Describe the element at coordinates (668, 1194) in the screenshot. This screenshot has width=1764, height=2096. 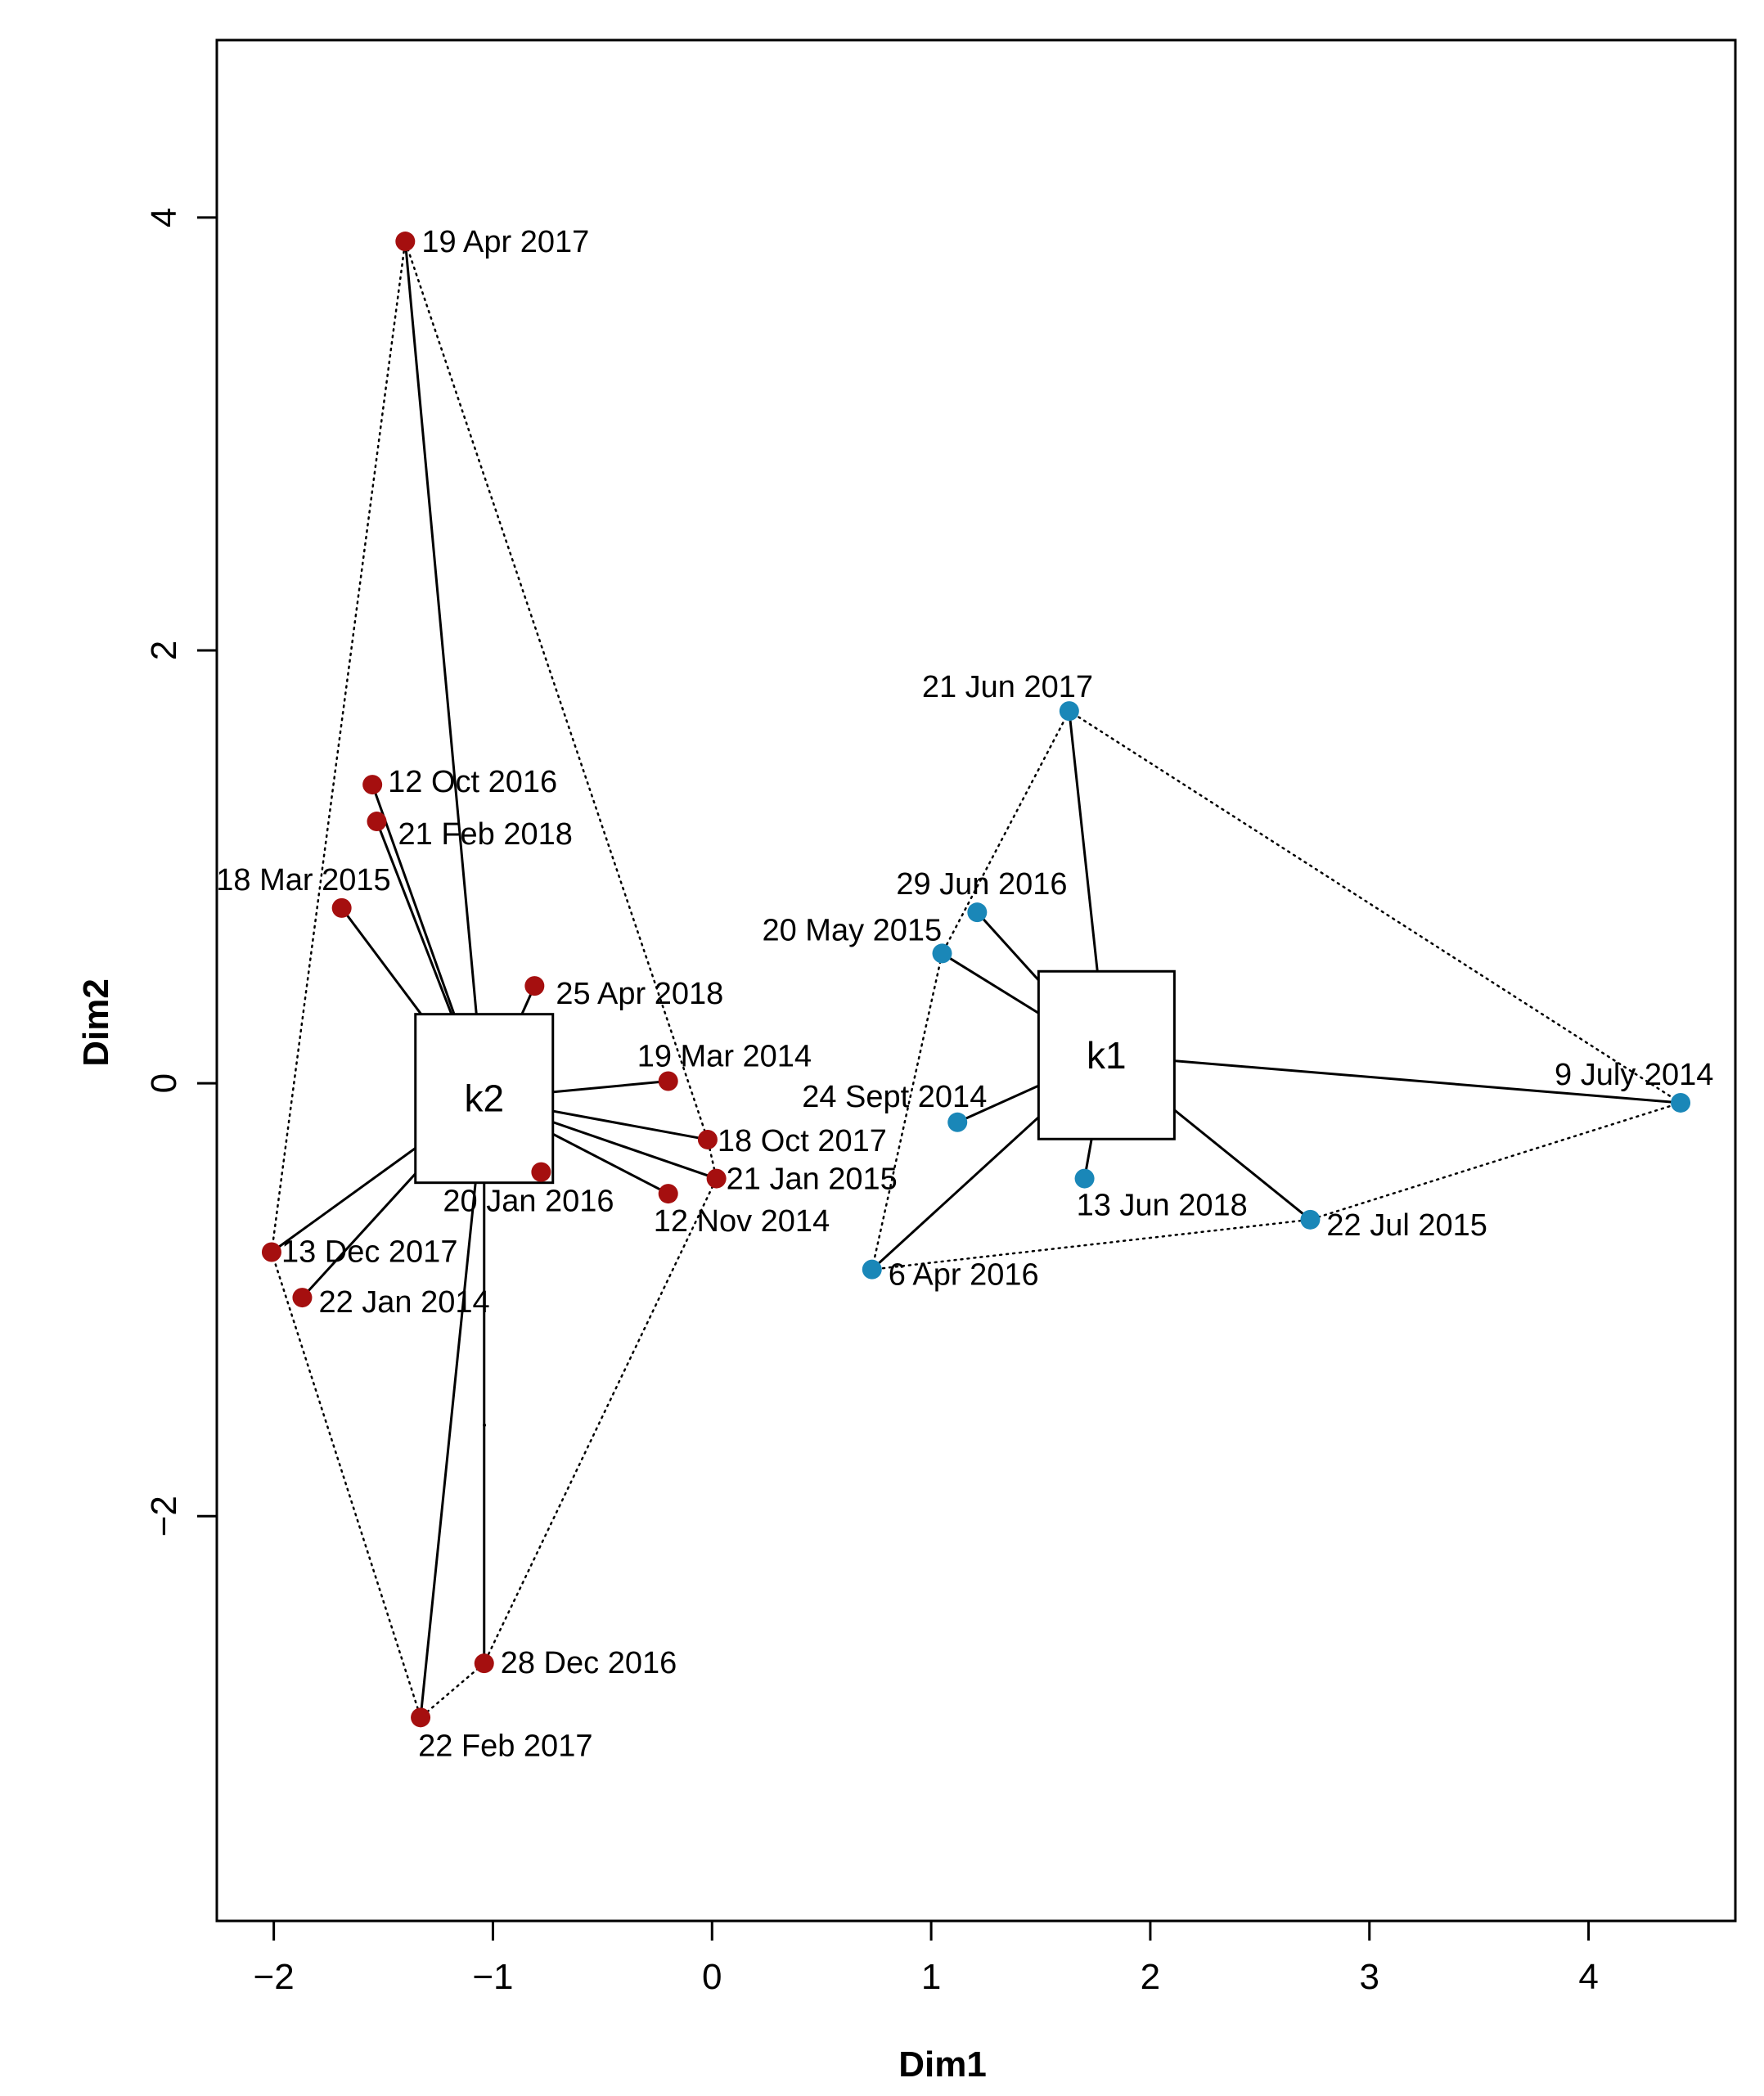
I see `point-12-nov-2014` at that location.